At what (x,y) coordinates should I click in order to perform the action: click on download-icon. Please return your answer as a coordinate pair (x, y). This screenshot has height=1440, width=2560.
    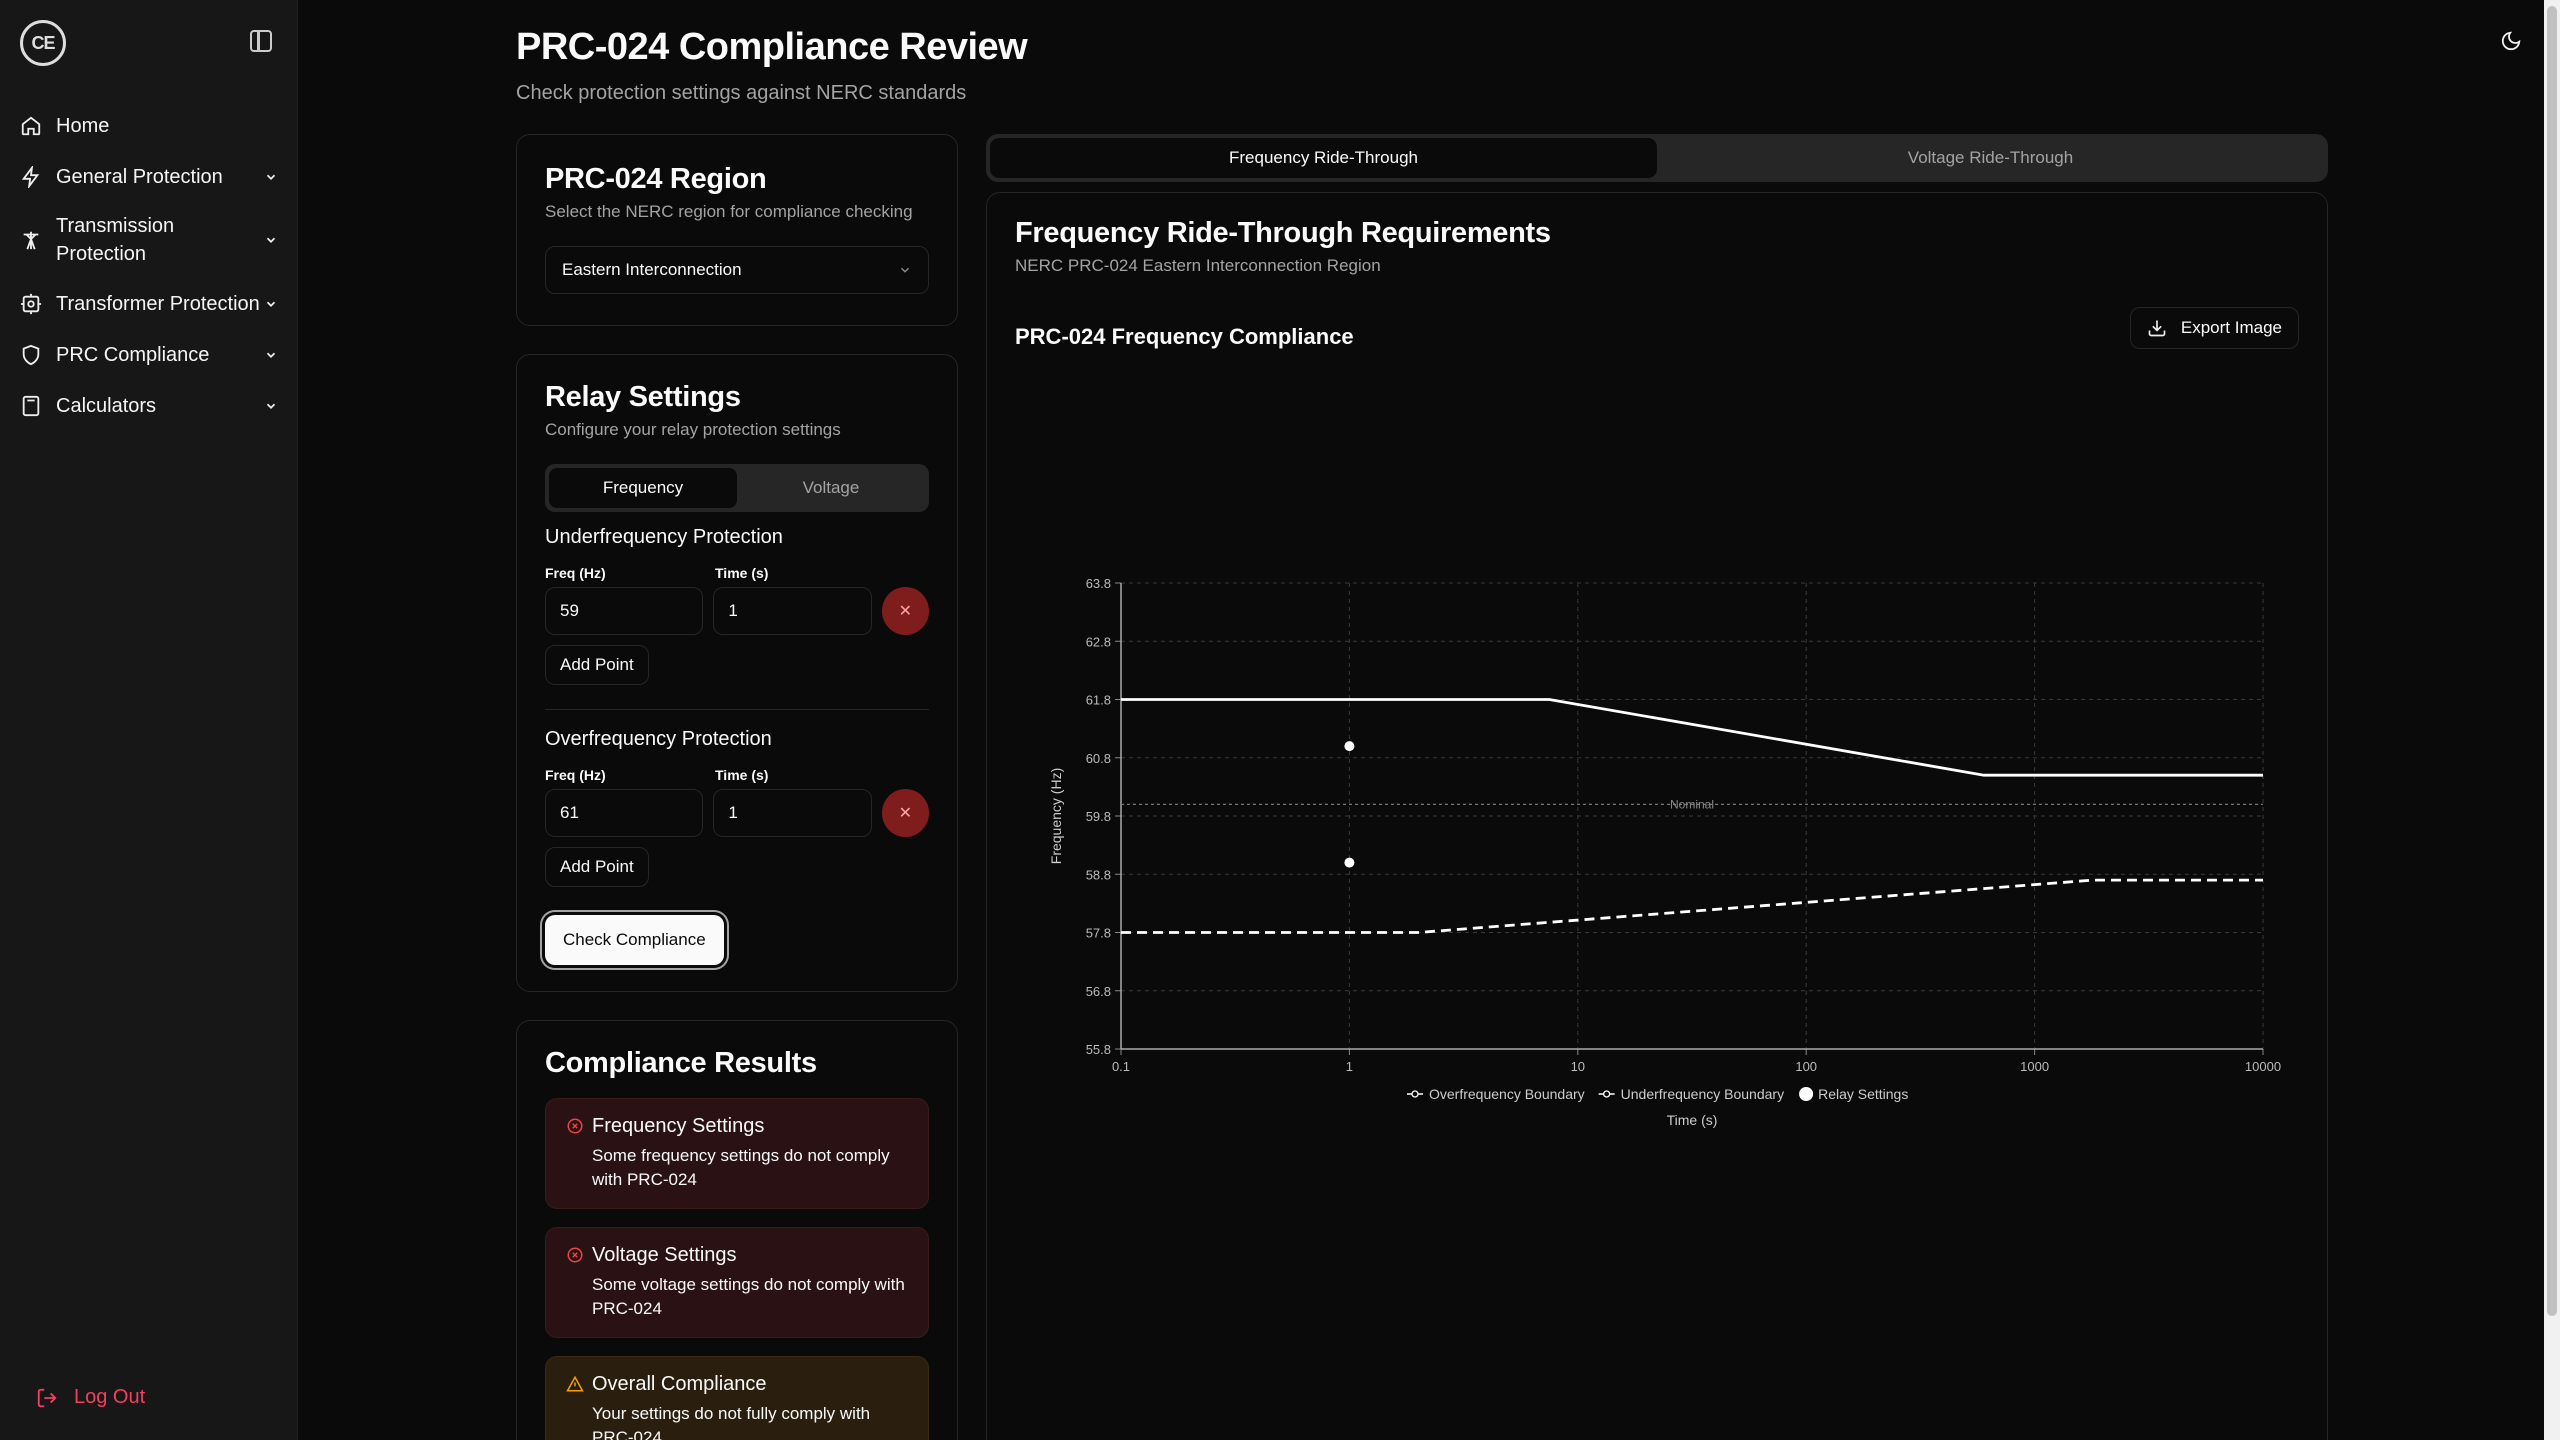
    Looking at the image, I should click on (2157, 328).